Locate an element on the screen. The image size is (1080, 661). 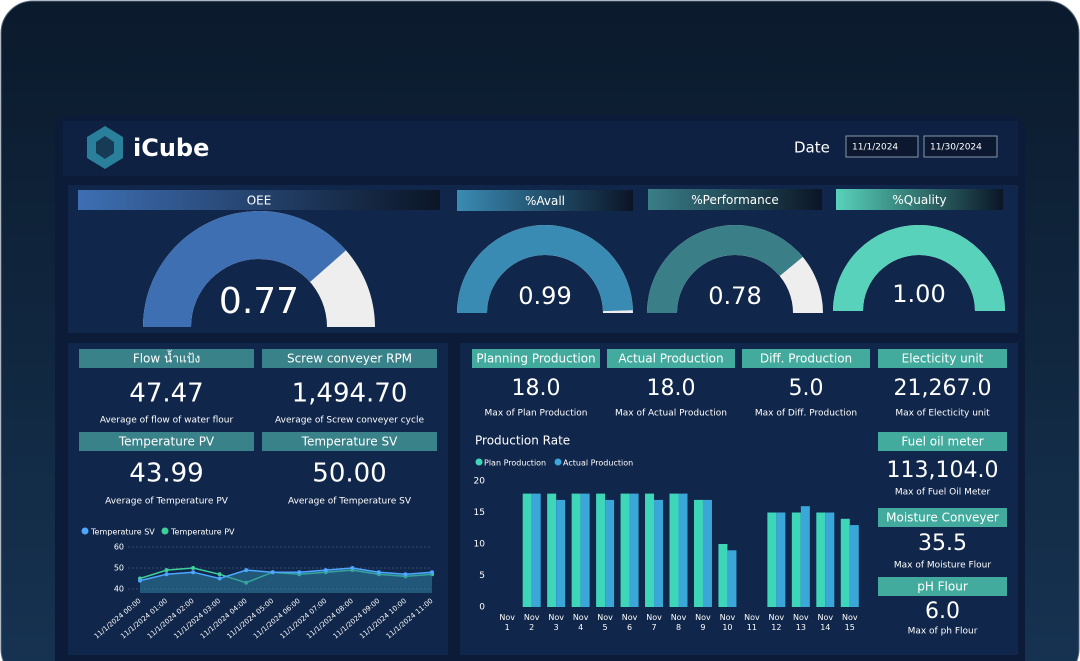
card-title: Actual Production is located at coordinates (670, 359).